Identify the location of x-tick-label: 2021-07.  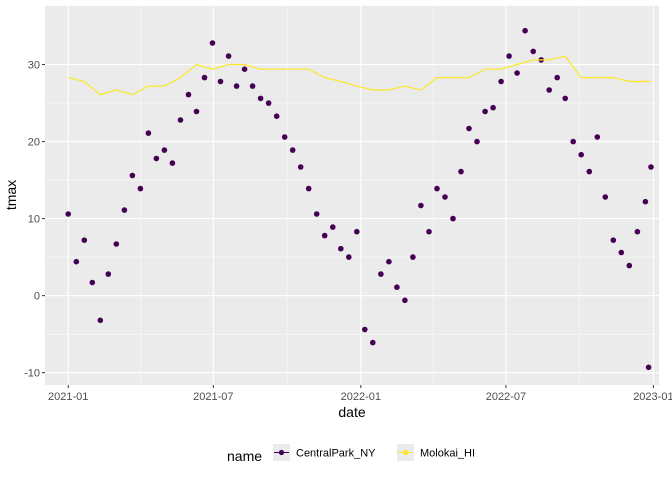
(213, 397).